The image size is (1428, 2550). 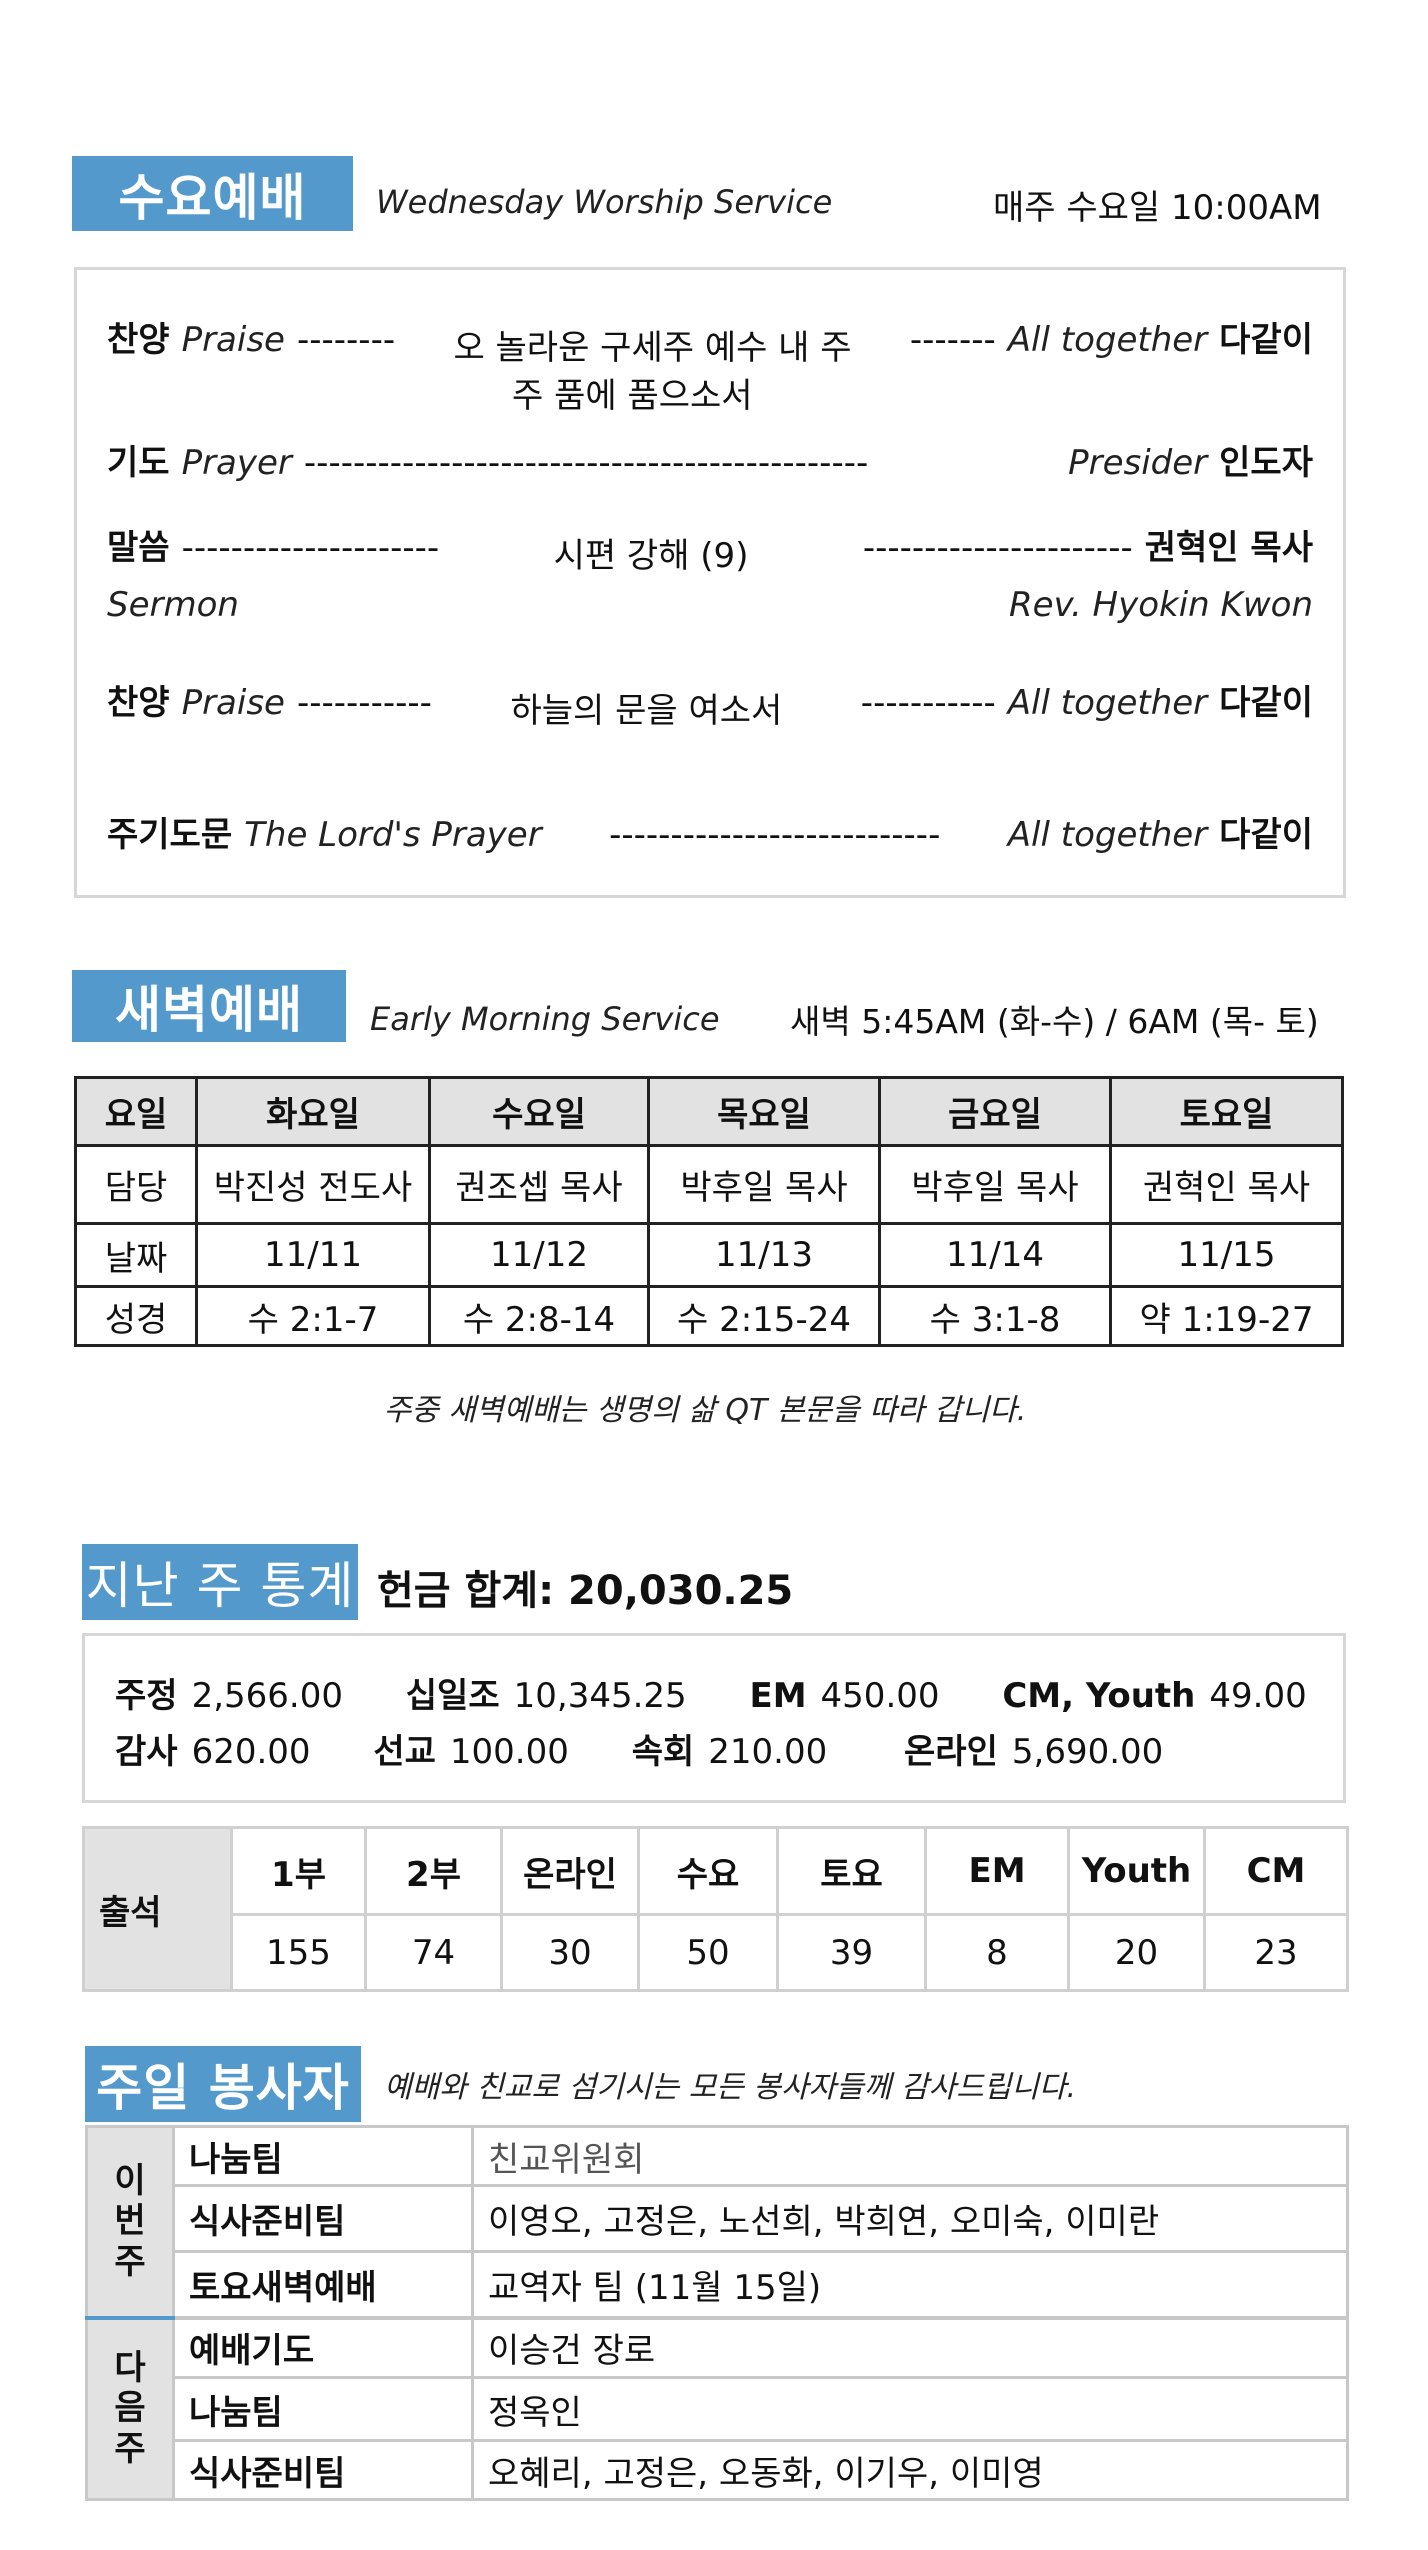 I want to click on role-cell: 예배기도, so click(x=323, y=2347).